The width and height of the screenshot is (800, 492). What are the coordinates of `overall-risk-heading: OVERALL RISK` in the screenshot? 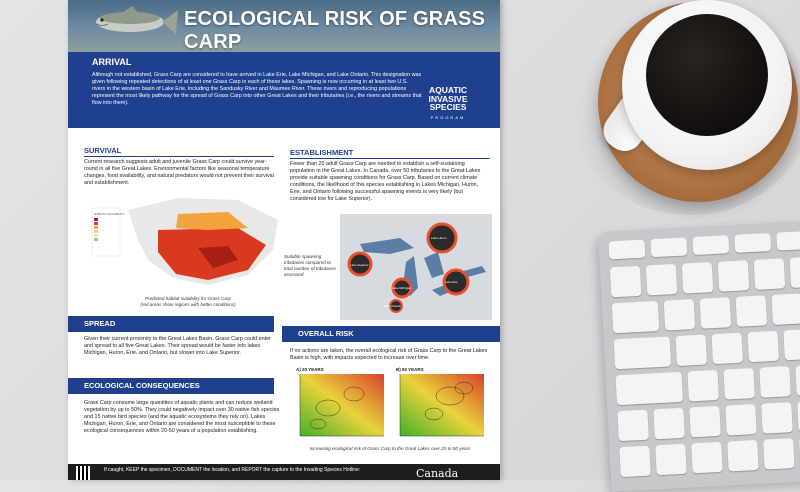 It's located at (391, 334).